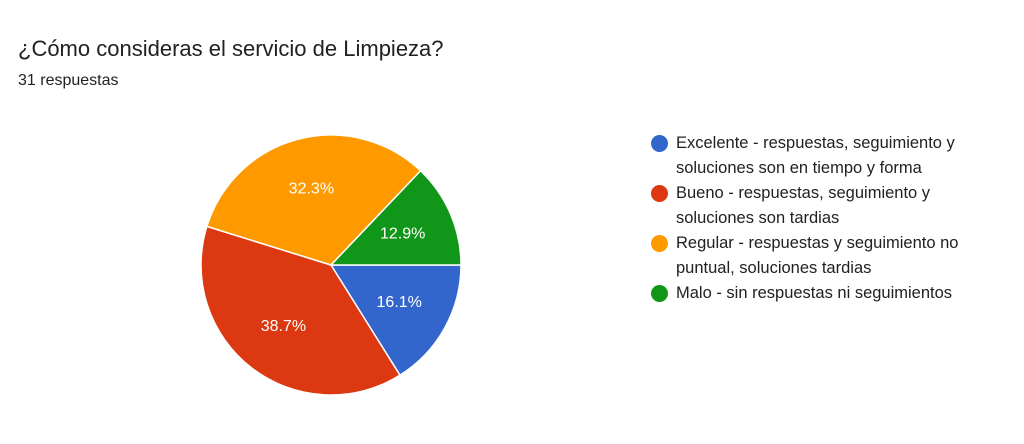 Image resolution: width=1024 pixels, height=444 pixels. What do you see at coordinates (395, 217) in the screenshot?
I see `pie-slice-malo` at bounding box center [395, 217].